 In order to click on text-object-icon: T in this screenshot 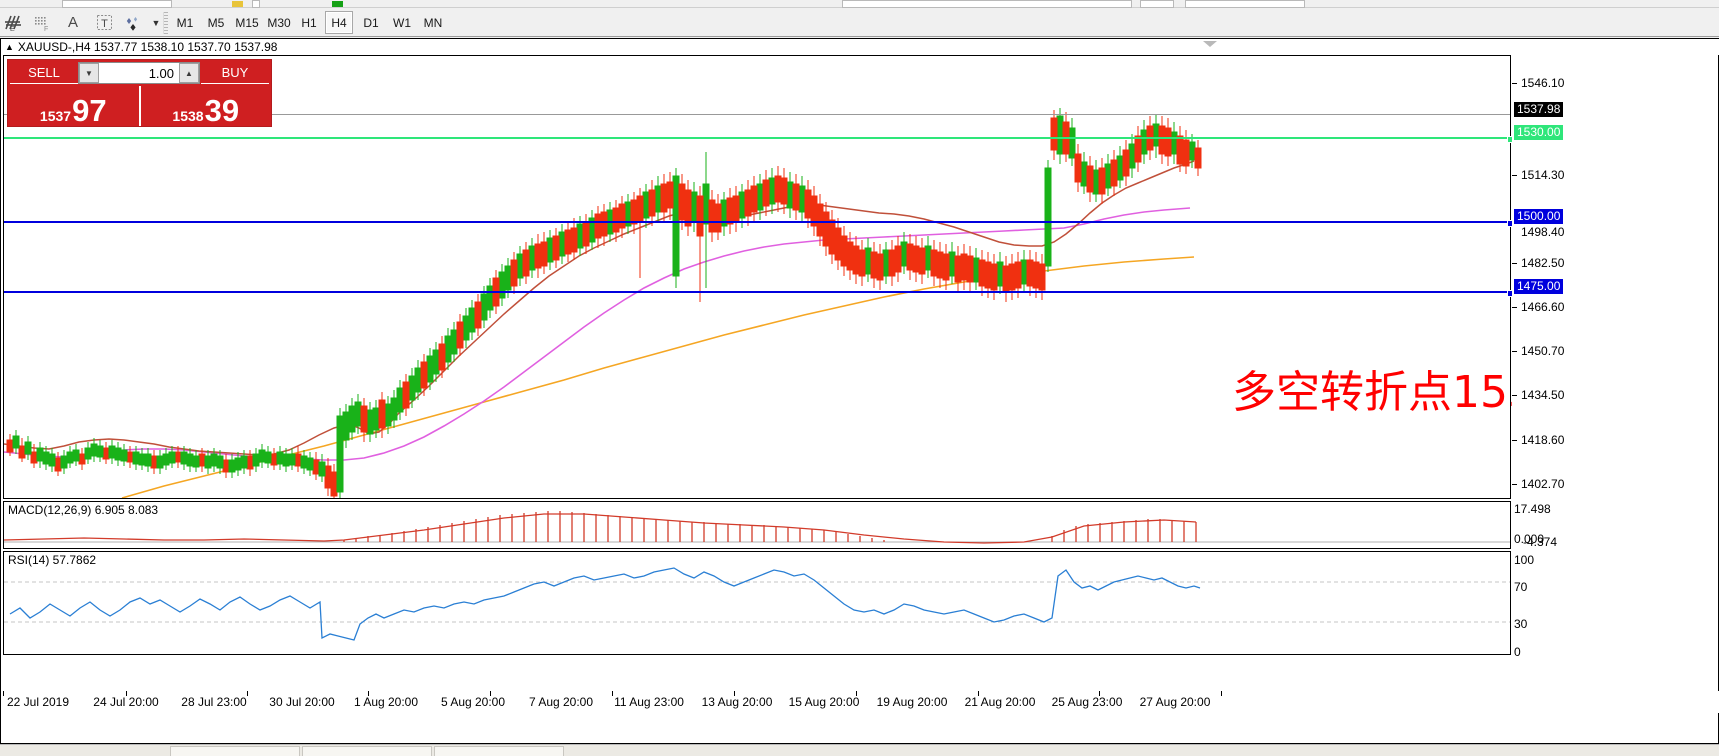, I will do `click(104, 22)`.